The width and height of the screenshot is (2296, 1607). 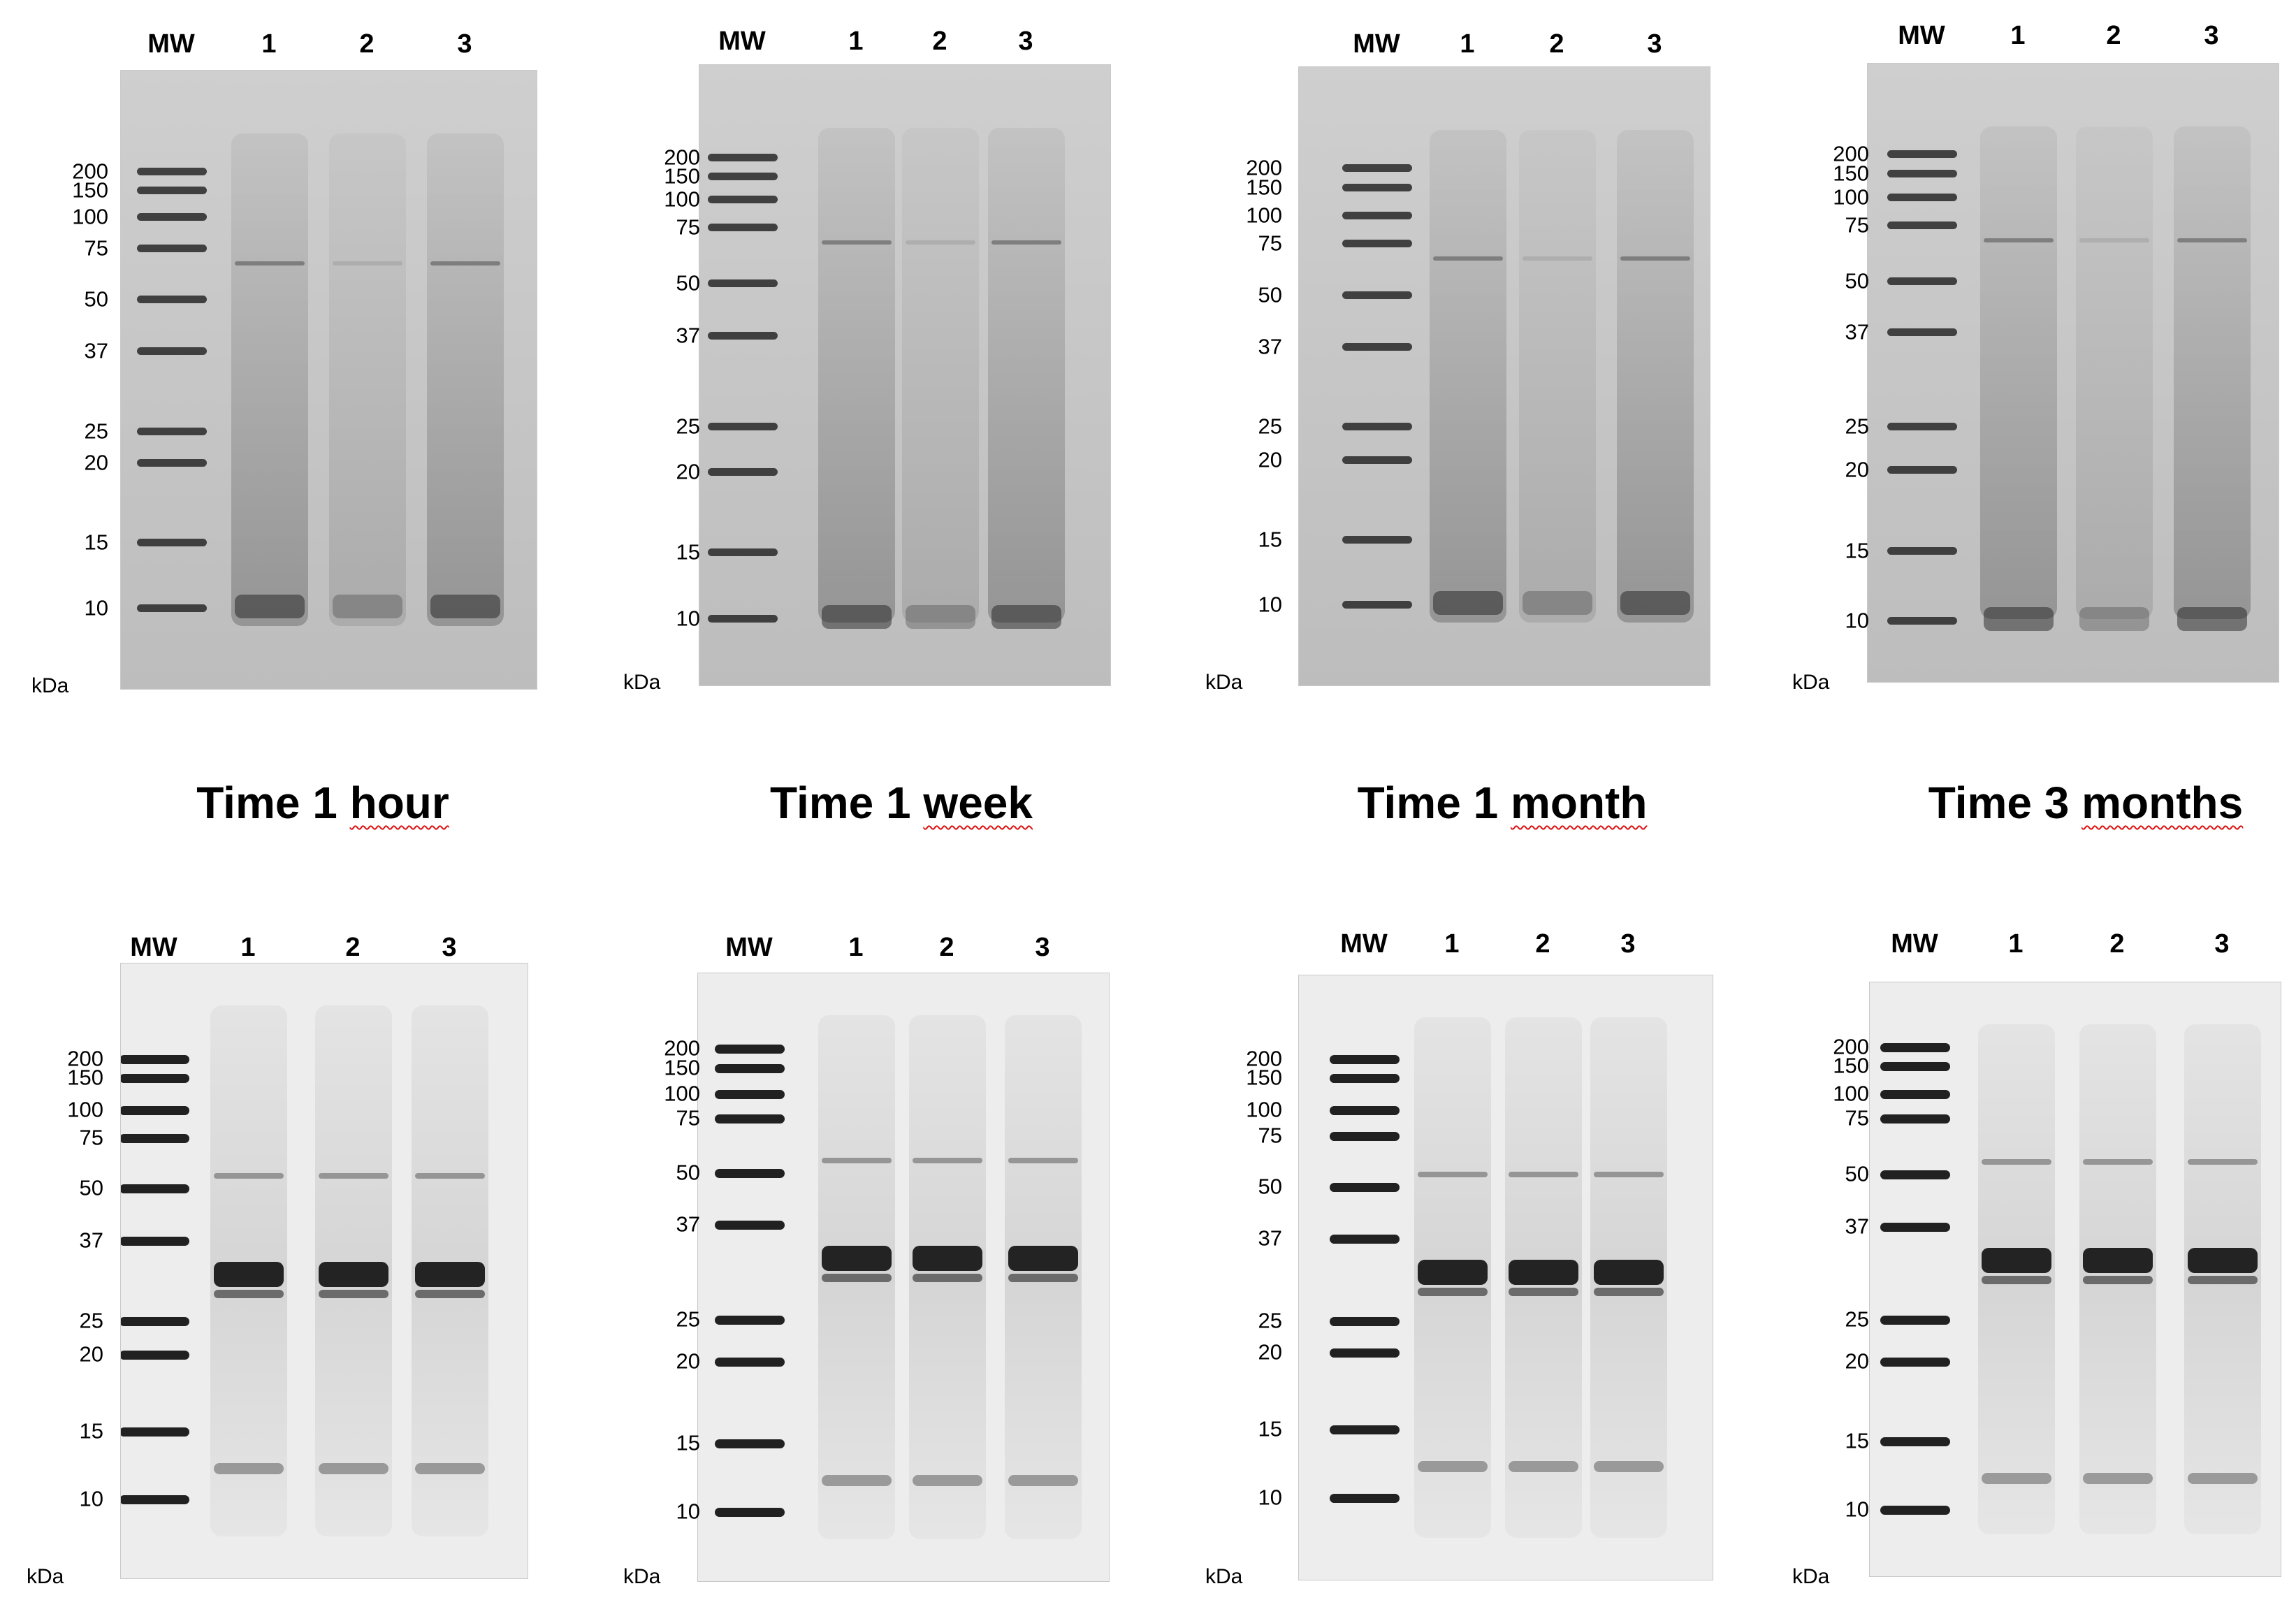 What do you see at coordinates (1505, 1277) in the screenshot?
I see `western-gel-image` at bounding box center [1505, 1277].